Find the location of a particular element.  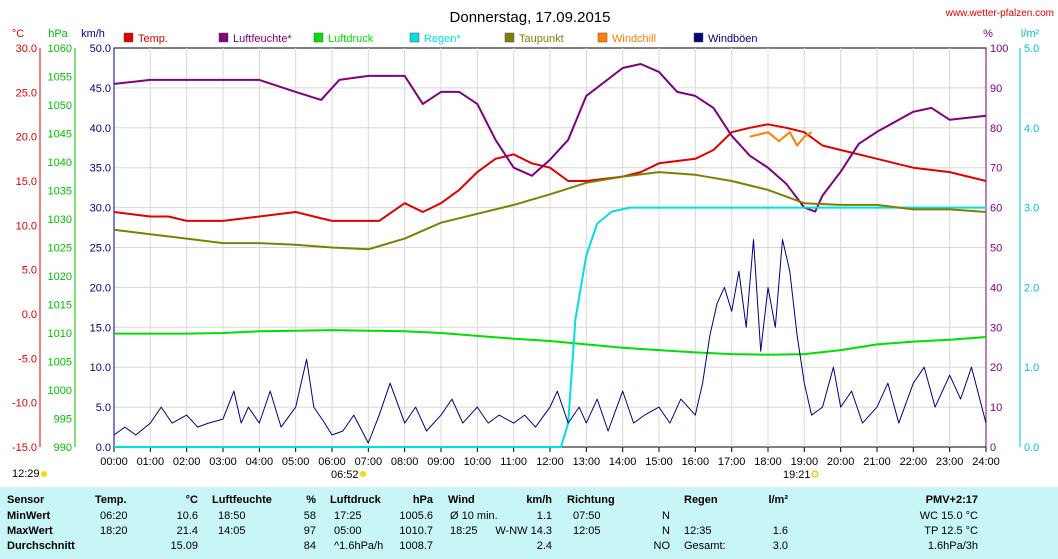

temp-tick-label: 5.0 is located at coordinates (29, 271).